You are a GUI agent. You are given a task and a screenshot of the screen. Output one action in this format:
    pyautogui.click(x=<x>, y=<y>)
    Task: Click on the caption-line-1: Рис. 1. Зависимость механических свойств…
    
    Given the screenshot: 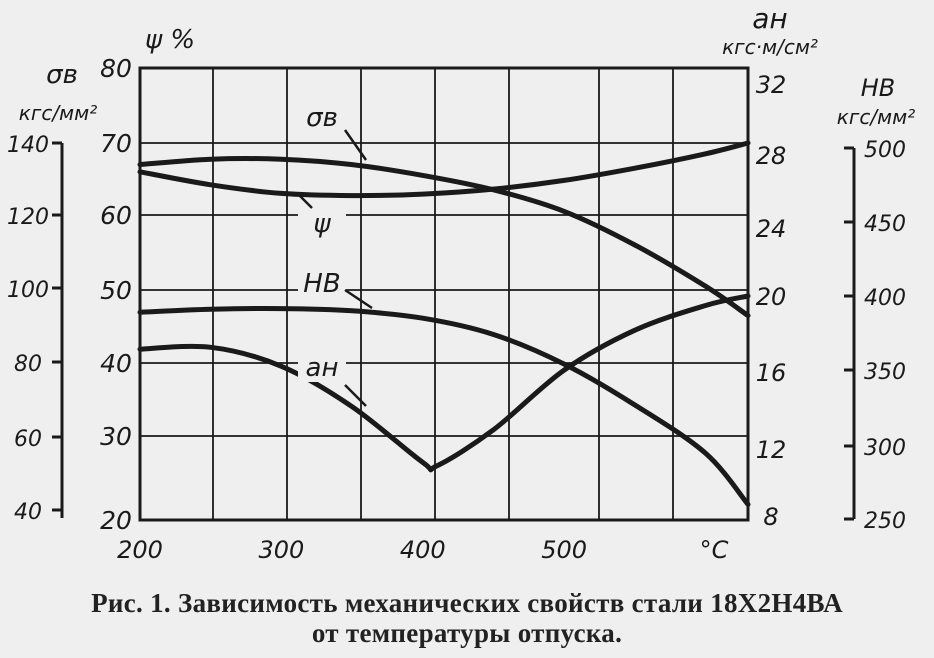 What is the action you would take?
    pyautogui.click(x=467, y=603)
    